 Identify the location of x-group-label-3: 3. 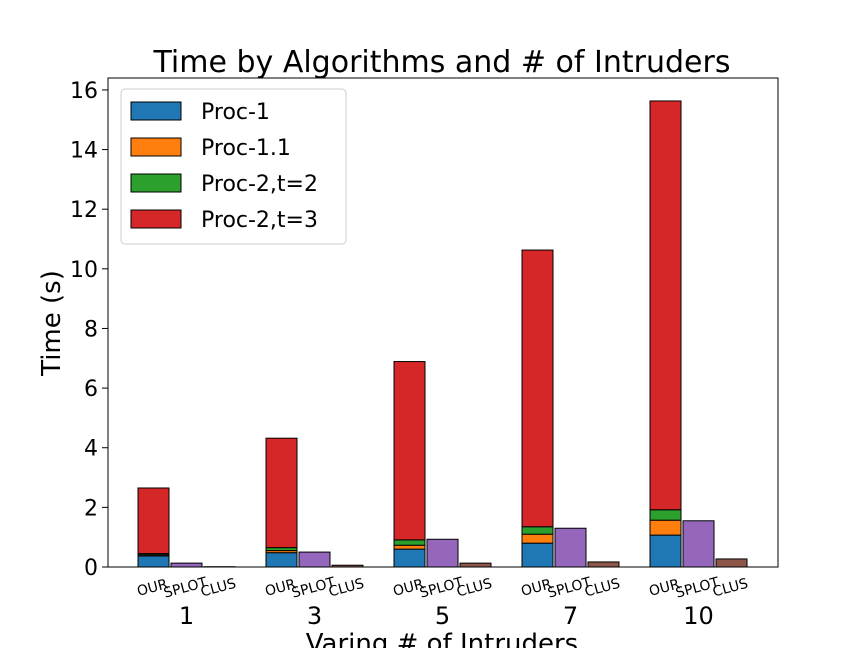
(314, 616).